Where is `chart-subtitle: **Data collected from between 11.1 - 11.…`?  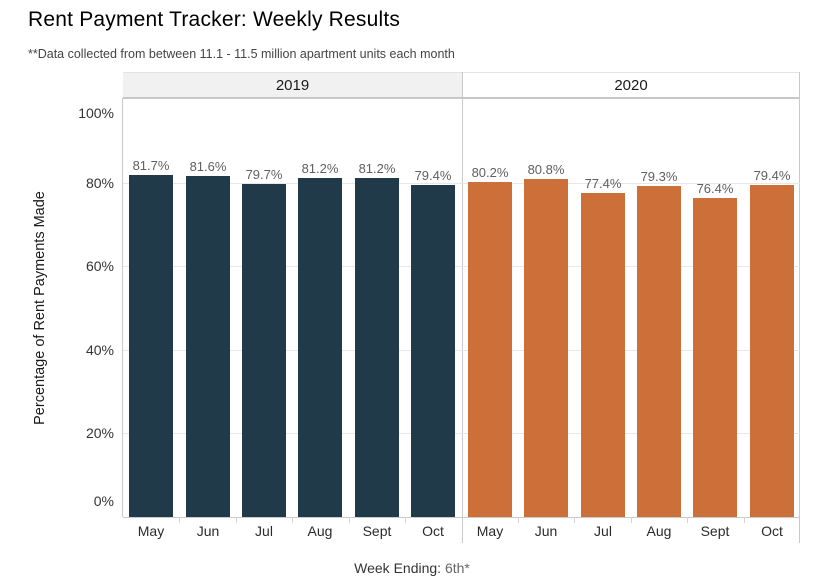 chart-subtitle: **Data collected from between 11.1 - 11.… is located at coordinates (241, 54).